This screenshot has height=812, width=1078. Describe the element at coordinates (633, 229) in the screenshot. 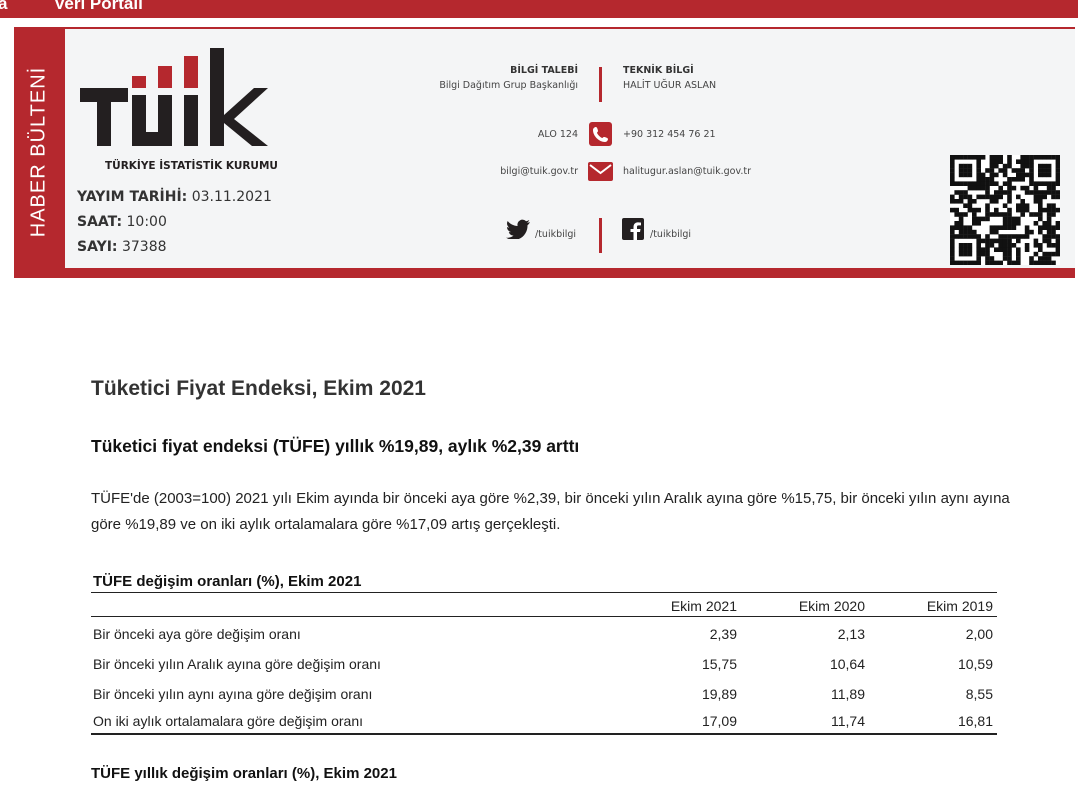

I see `facebook-icon` at that location.